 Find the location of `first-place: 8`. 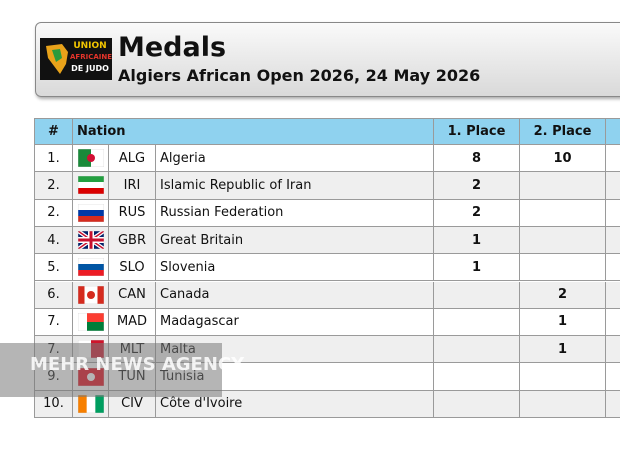

first-place: 8 is located at coordinates (477, 159).